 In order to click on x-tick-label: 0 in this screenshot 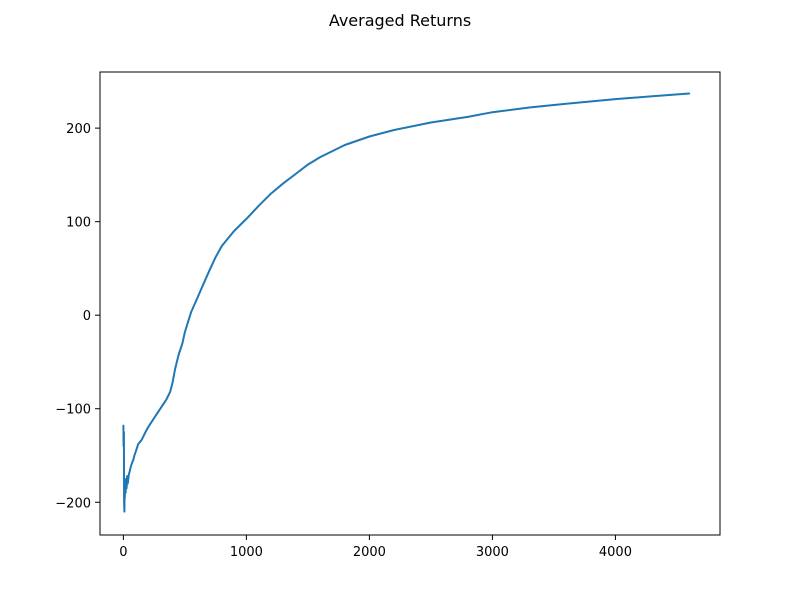, I will do `click(123, 552)`.